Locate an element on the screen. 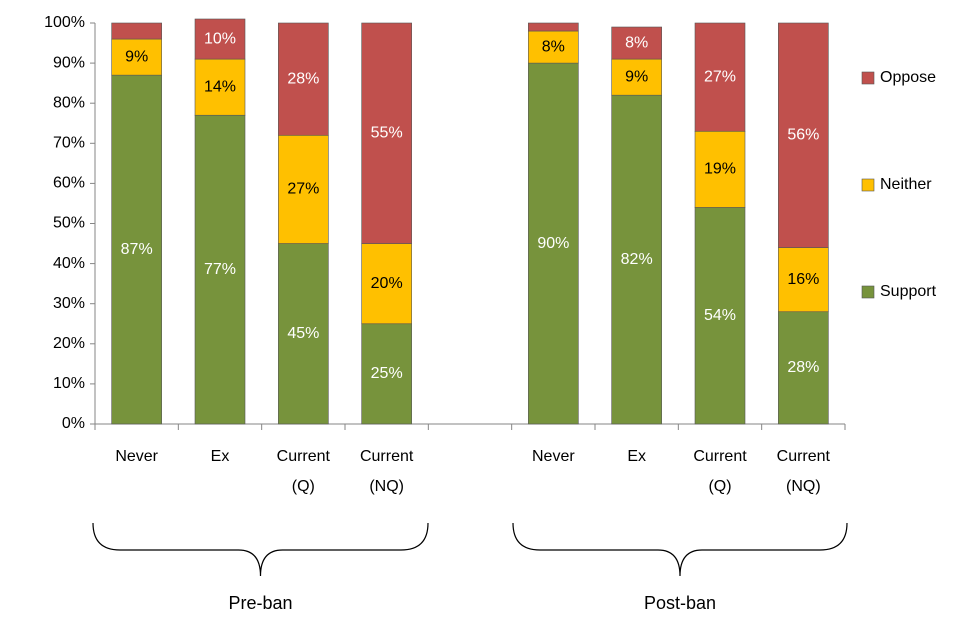 The image size is (973, 617). data-label: 55% is located at coordinates (387, 132).